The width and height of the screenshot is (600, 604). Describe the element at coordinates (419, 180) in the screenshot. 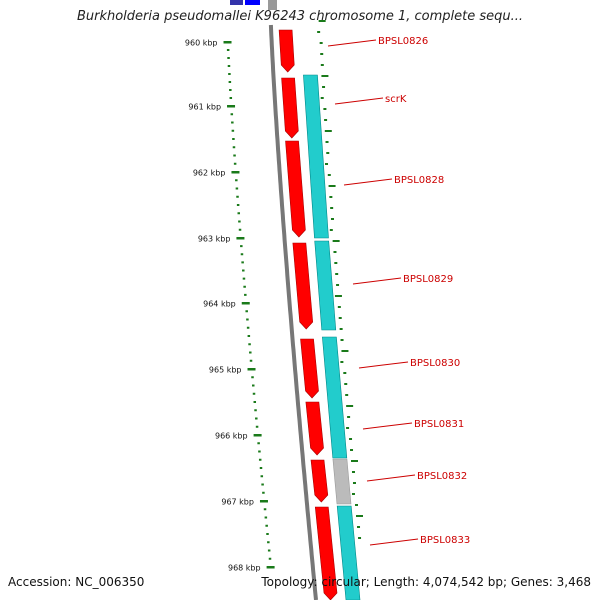

I see `gene-label: BPSL0828` at that location.